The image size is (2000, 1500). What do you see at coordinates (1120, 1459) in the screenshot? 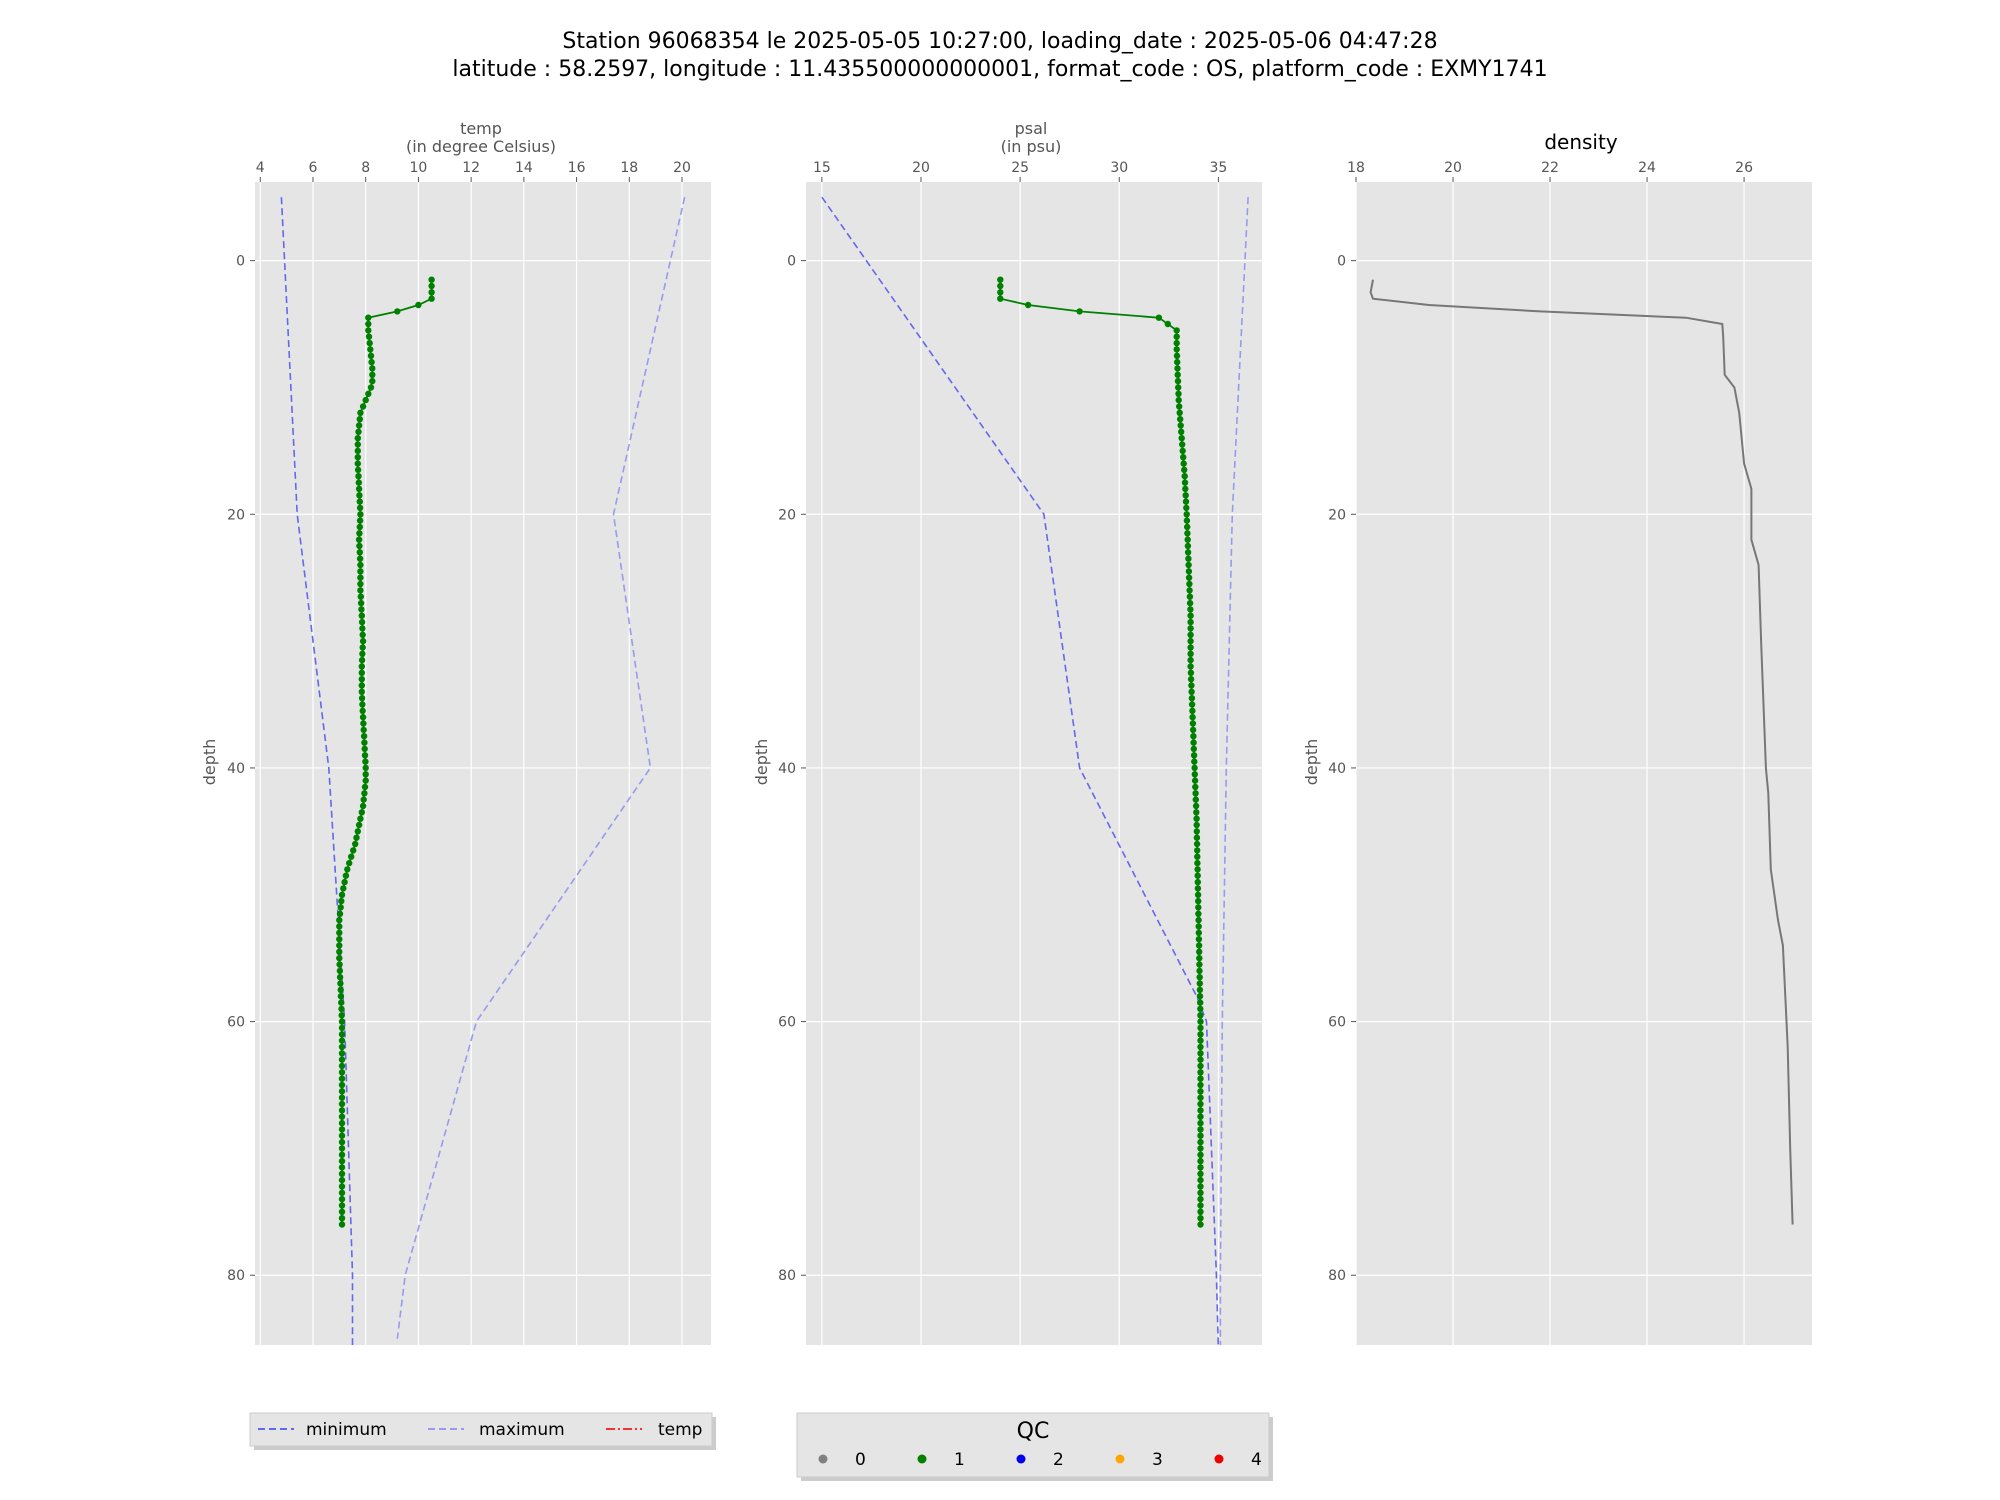
I see `qc-3-marker` at bounding box center [1120, 1459].